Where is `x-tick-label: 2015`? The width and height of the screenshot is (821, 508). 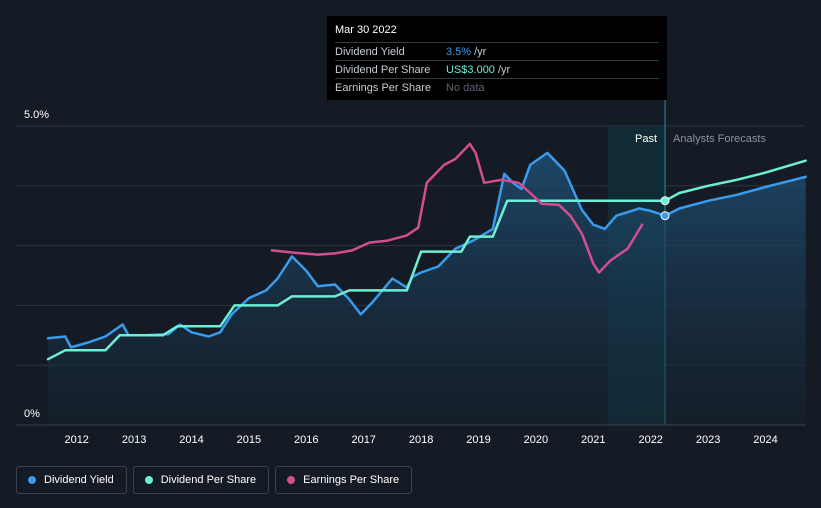
x-tick-label: 2015 is located at coordinates (249, 440).